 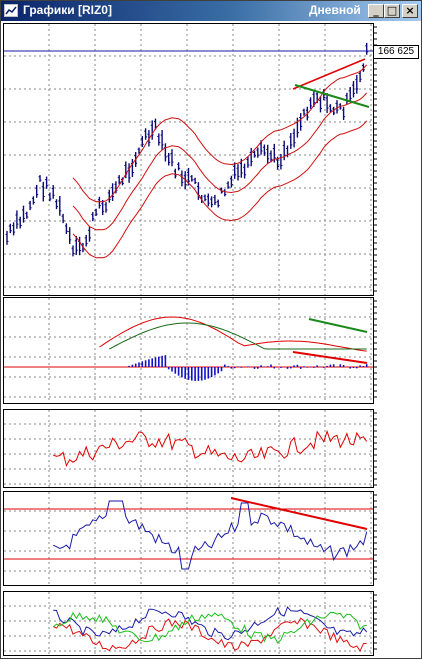 What do you see at coordinates (396, 52) in the screenshot?
I see `last-price-label: 166 625` at bounding box center [396, 52].